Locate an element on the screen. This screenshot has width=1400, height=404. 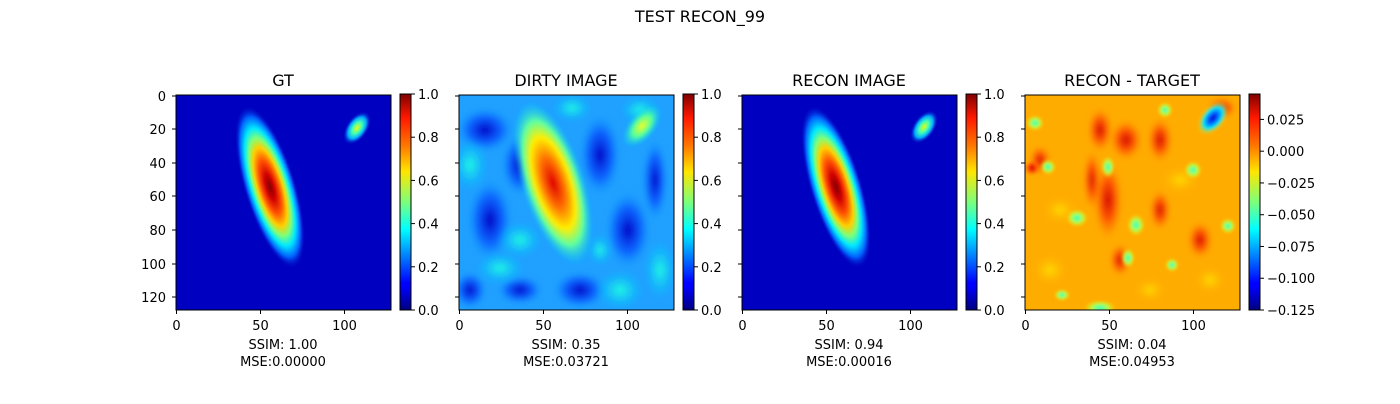
figure-suptitle: TEST RECON_99 is located at coordinates (699, 17).